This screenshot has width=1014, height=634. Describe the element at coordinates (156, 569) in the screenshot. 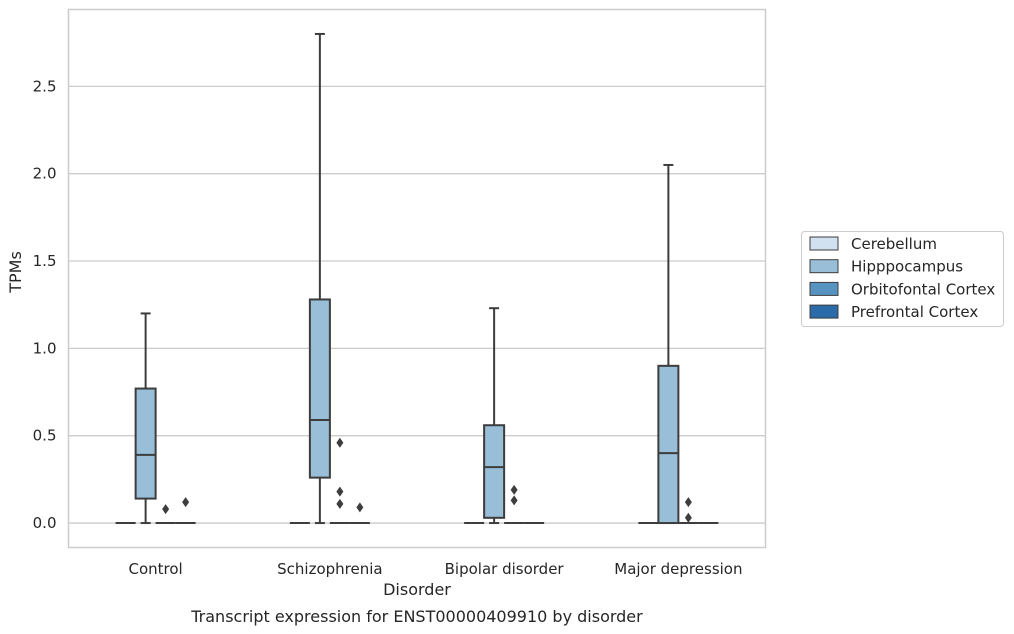

I see `x-tick-label: Control` at that location.